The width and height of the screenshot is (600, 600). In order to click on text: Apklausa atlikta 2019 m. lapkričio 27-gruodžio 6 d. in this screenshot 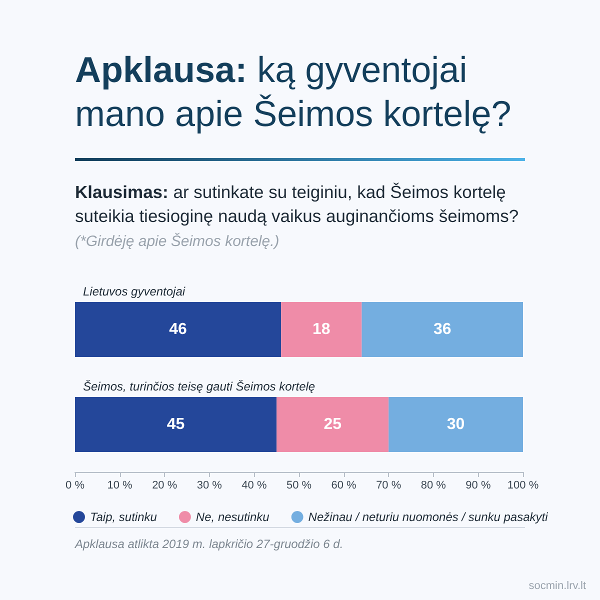, I will do `click(209, 544)`.